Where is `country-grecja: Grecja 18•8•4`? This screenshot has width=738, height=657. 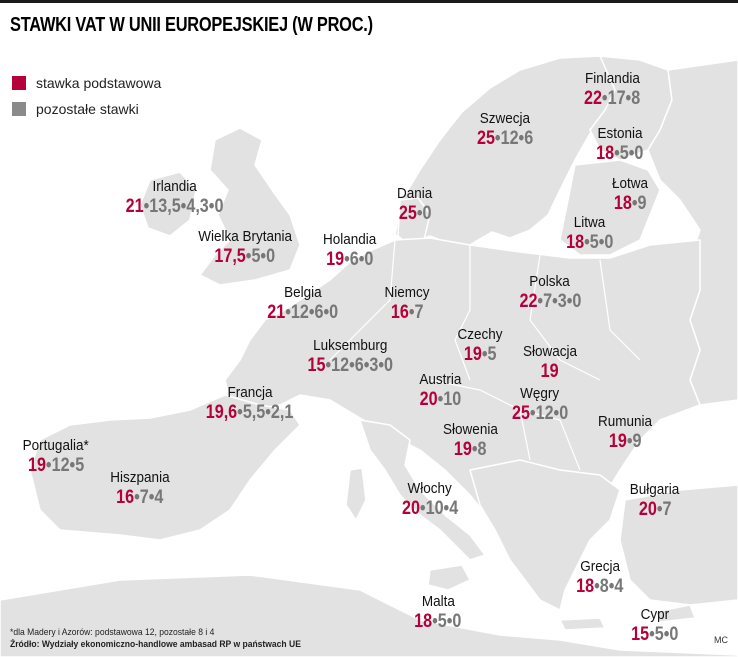 country-grecja: Grecja 18•8•4 is located at coordinates (600, 578).